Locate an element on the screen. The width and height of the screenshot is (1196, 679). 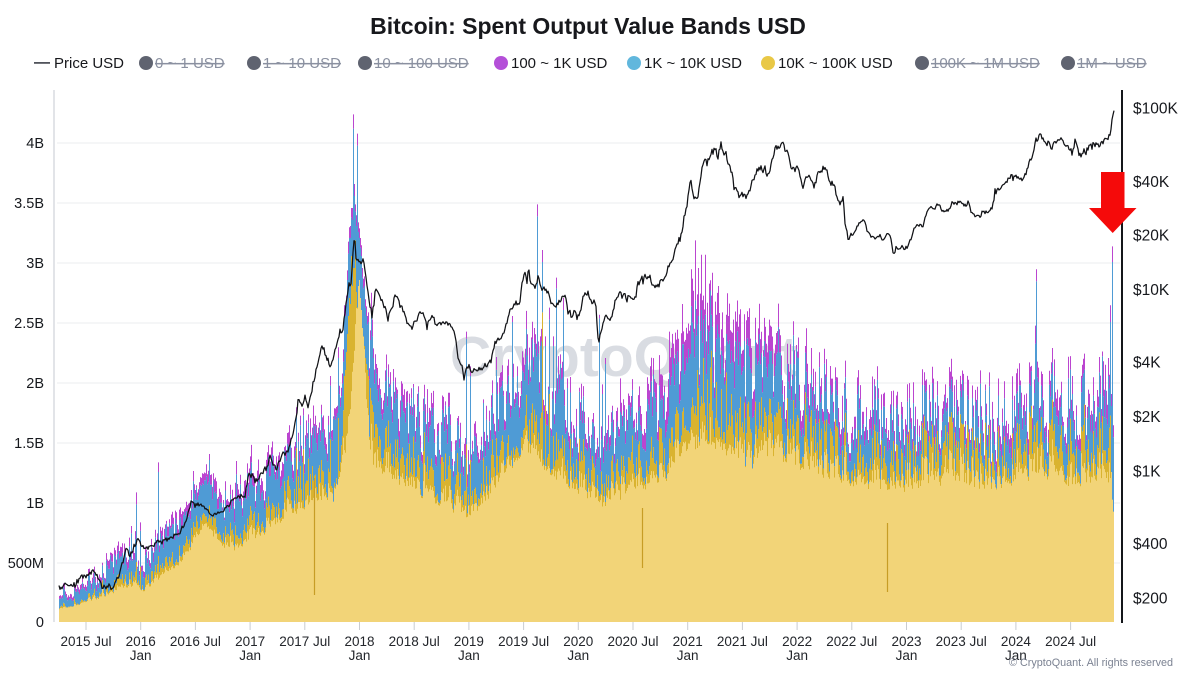
svg-text: 2022 is located at coordinates (797, 641).